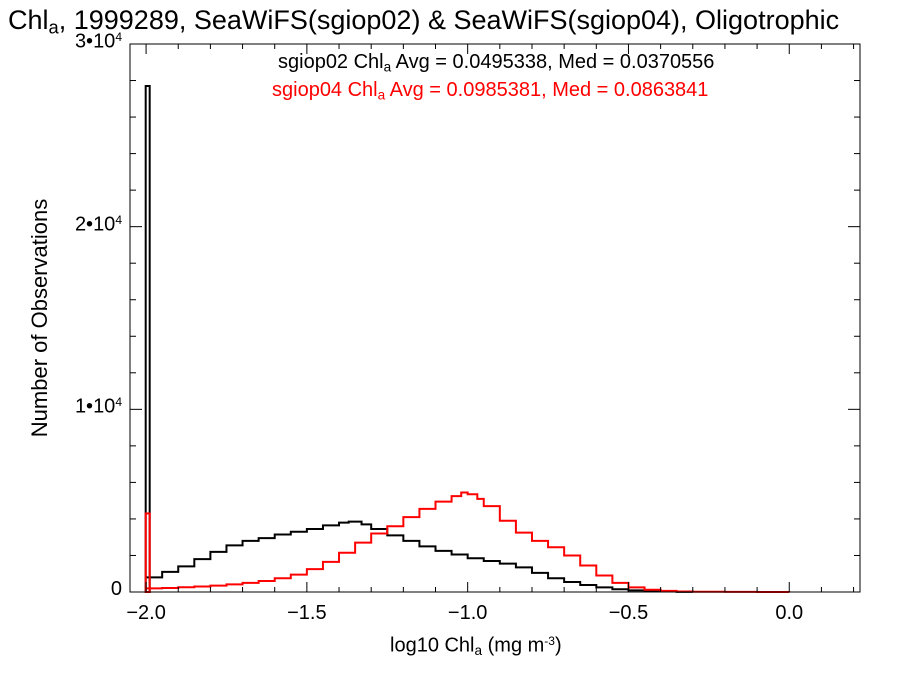 The image size is (900, 675). Describe the element at coordinates (467, 613) in the screenshot. I see `x-tick-label: −1.0` at that location.